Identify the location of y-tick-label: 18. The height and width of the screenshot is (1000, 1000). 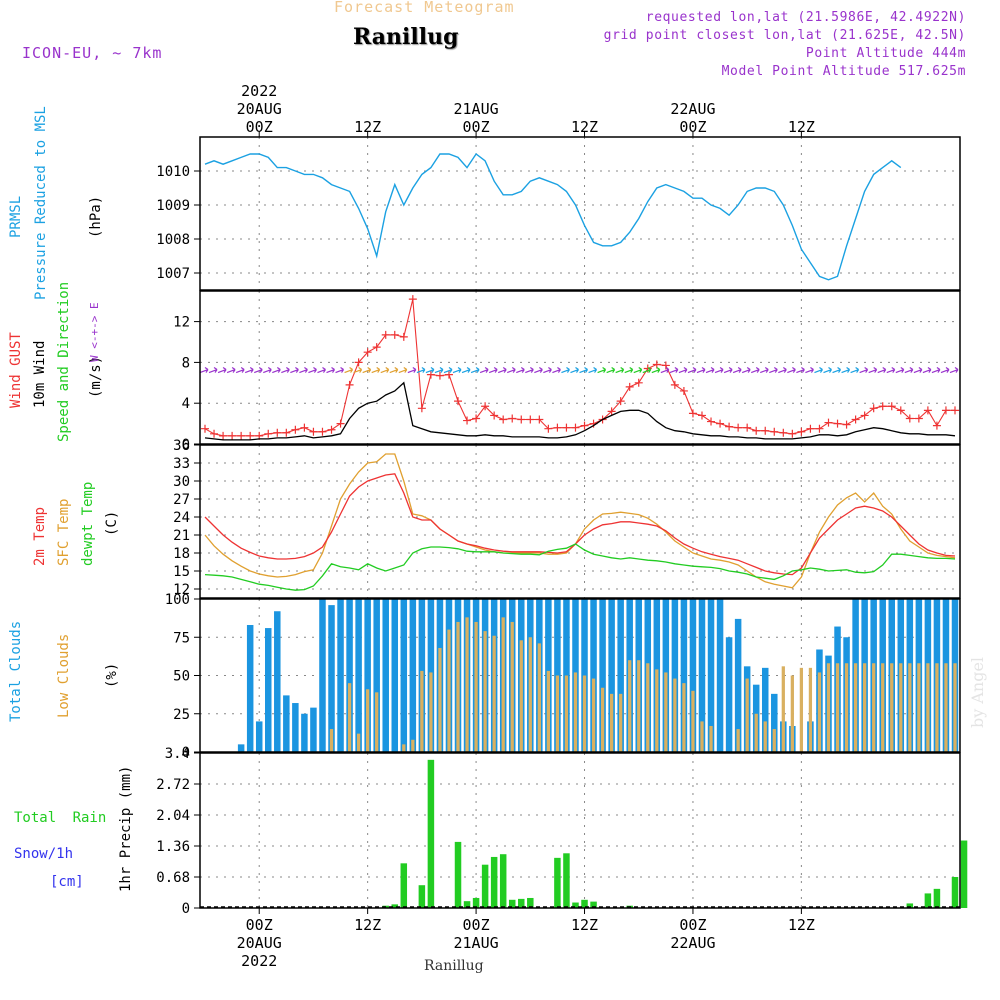
(181, 554).